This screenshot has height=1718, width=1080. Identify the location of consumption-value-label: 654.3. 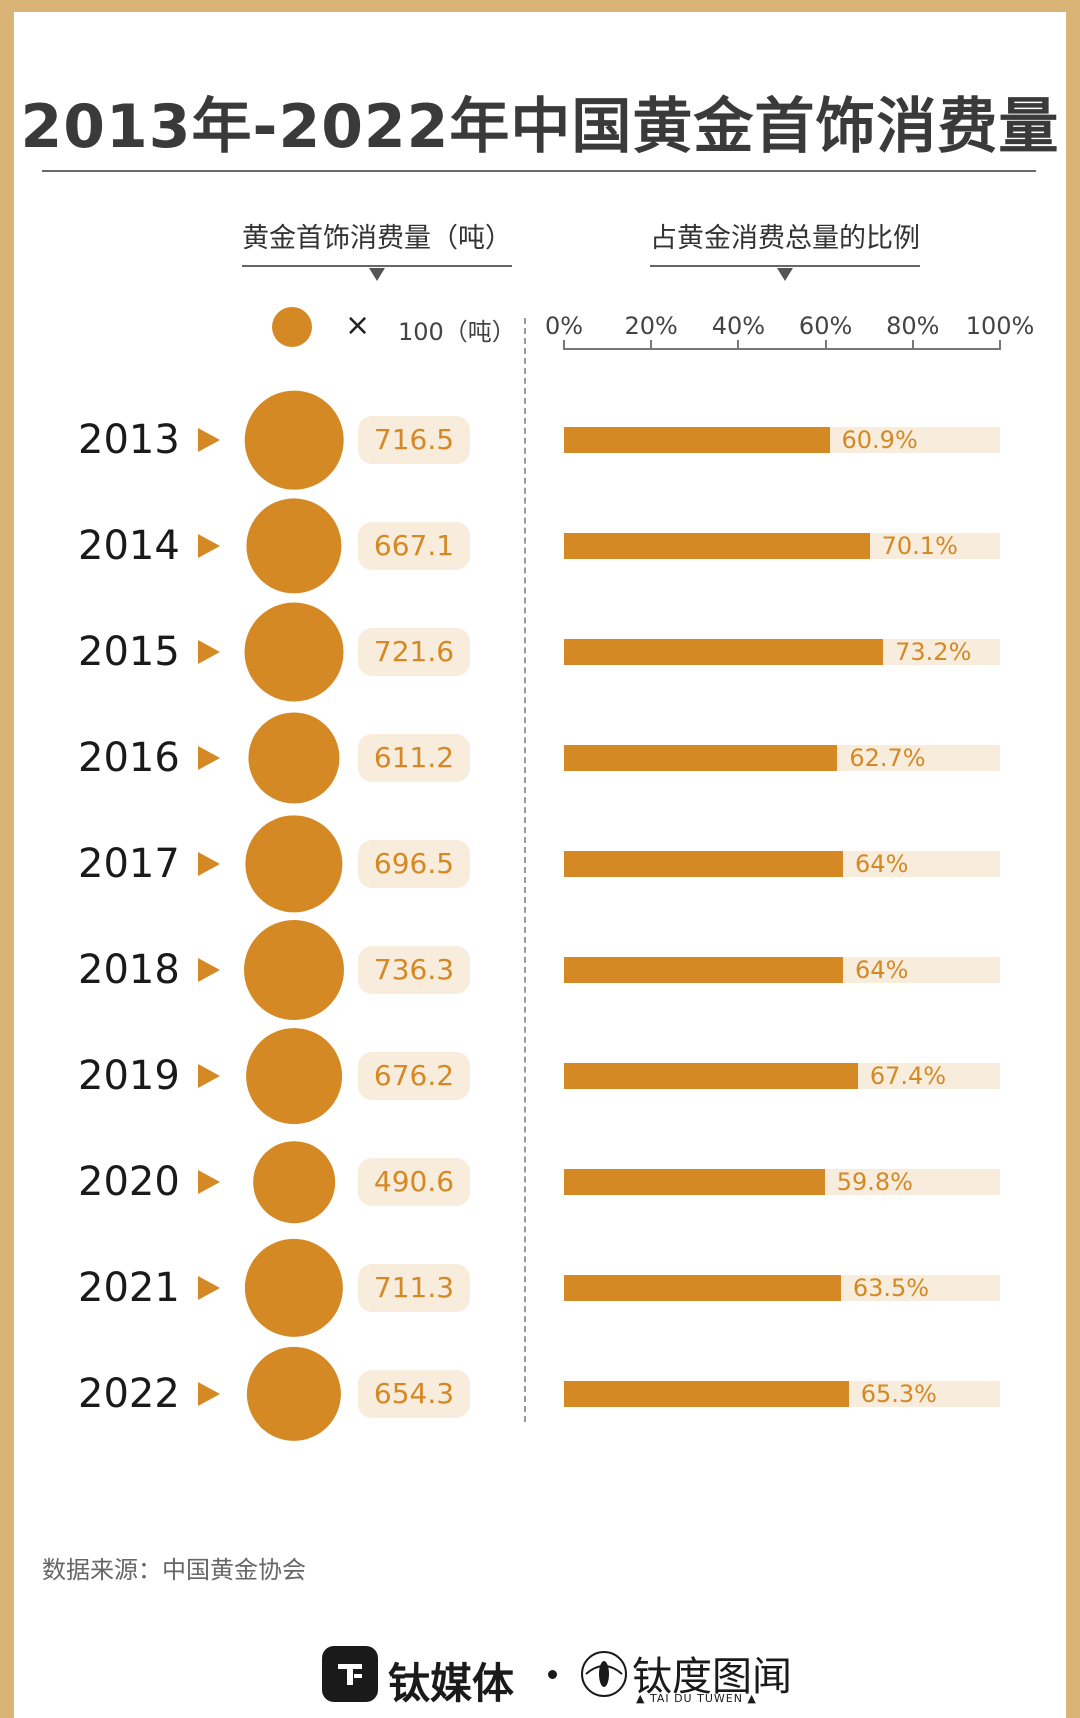
(414, 1394).